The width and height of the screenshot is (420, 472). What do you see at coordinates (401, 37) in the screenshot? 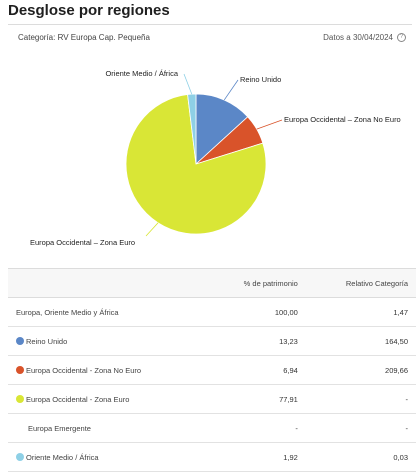
I see `info-icon: ?` at bounding box center [401, 37].